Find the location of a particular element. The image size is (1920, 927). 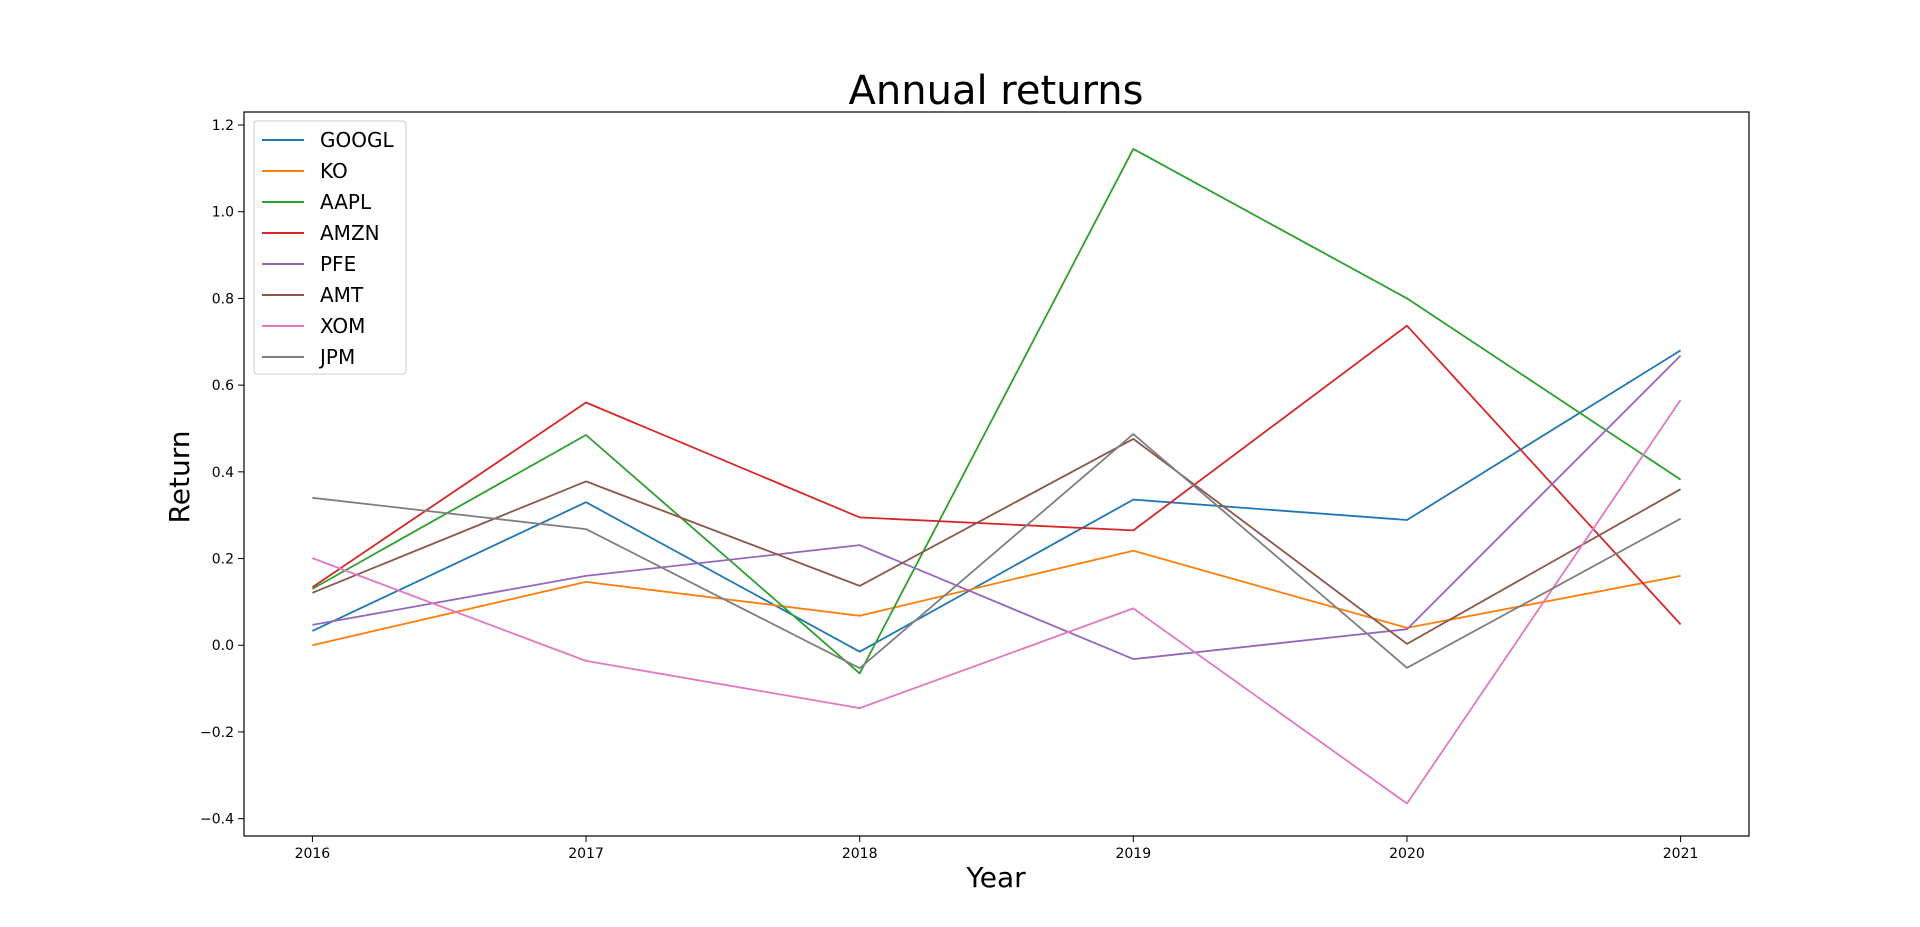

y-tick-label: 0.0 is located at coordinates (223, 646).